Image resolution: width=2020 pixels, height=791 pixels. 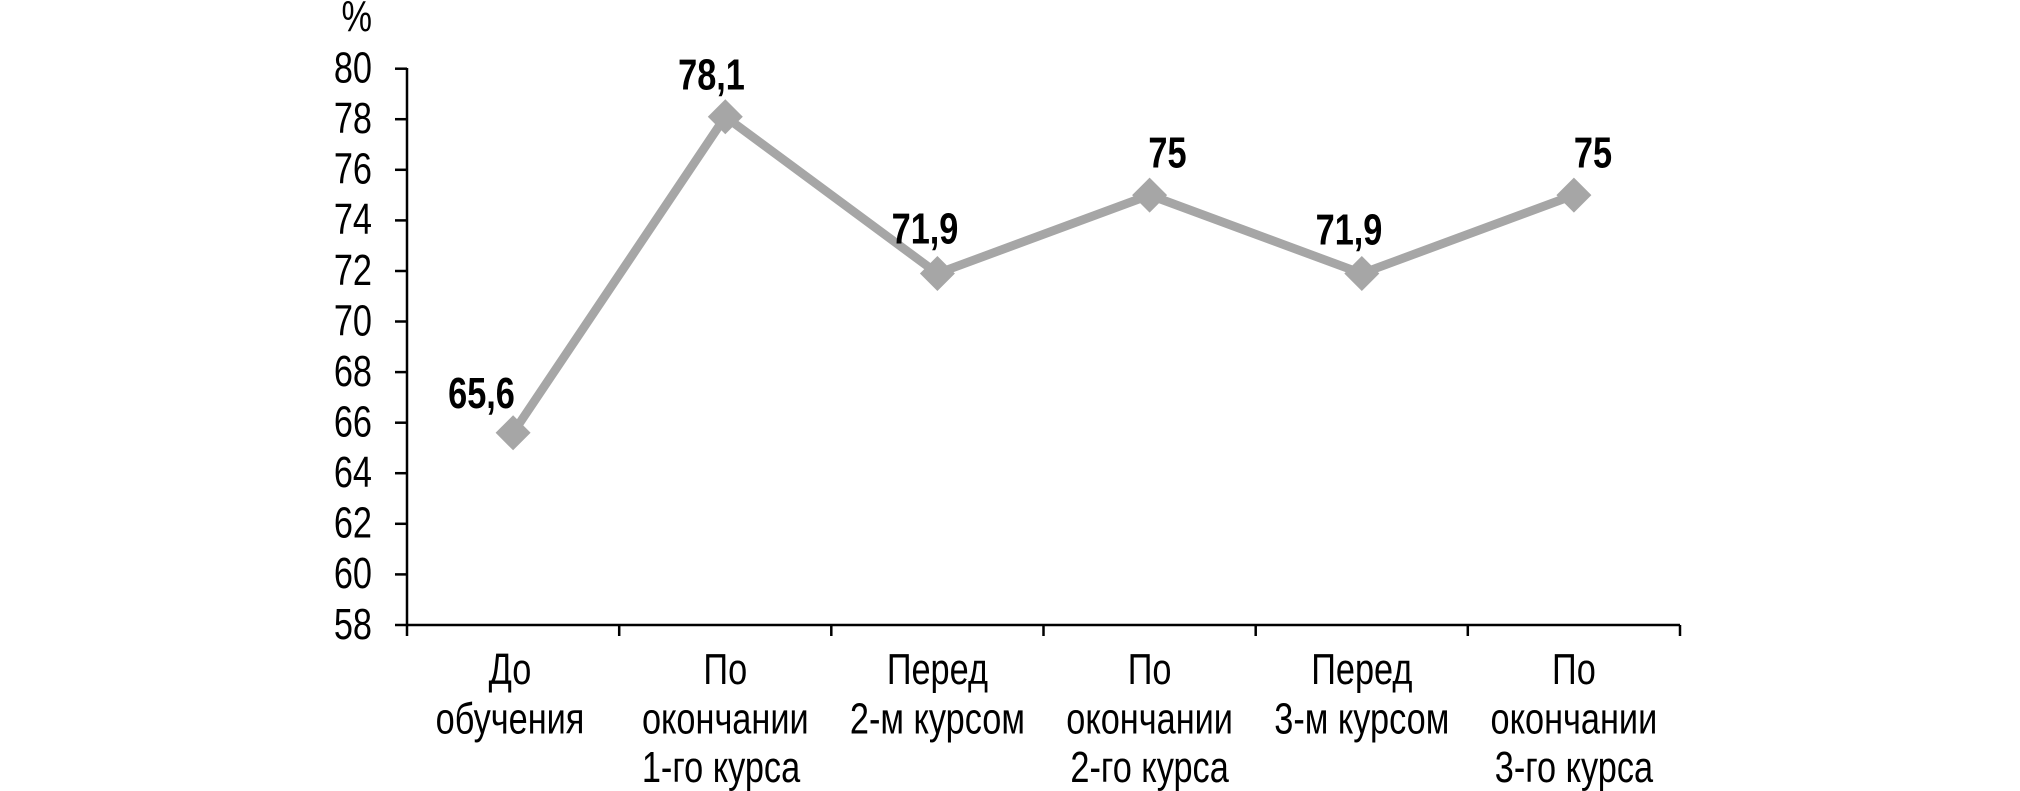 I want to click on svg-text: 62, so click(x=353, y=523).